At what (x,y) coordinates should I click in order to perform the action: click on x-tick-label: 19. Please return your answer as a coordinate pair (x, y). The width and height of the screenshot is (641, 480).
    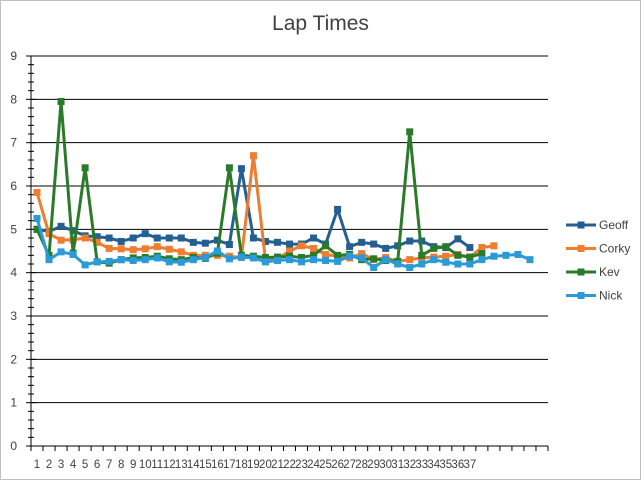
    Looking at the image, I should click on (253, 465).